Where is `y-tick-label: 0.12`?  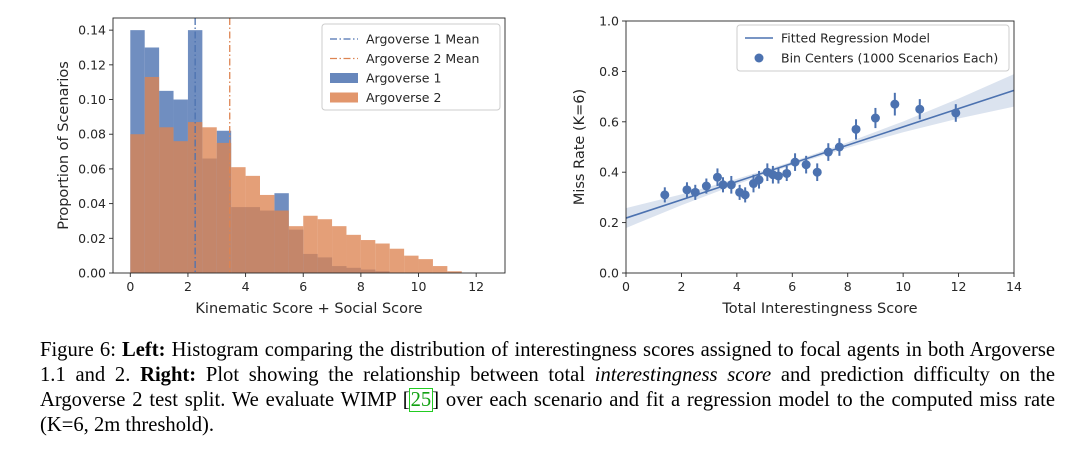
y-tick-label: 0.12 is located at coordinates (92, 64).